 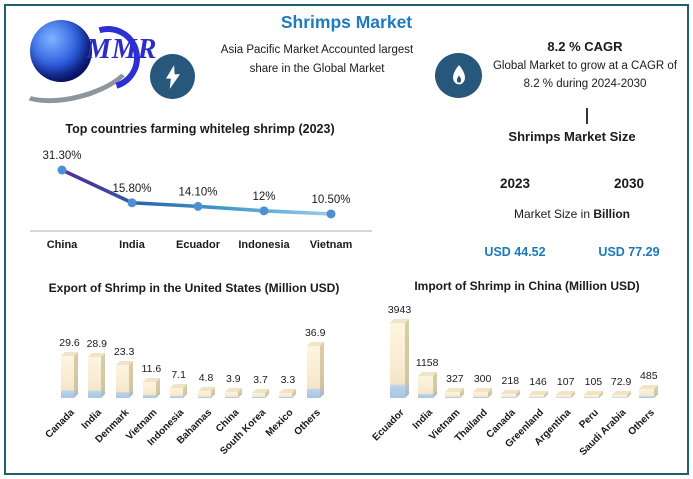 I want to click on category-label: Ecuador, so click(x=198, y=245).